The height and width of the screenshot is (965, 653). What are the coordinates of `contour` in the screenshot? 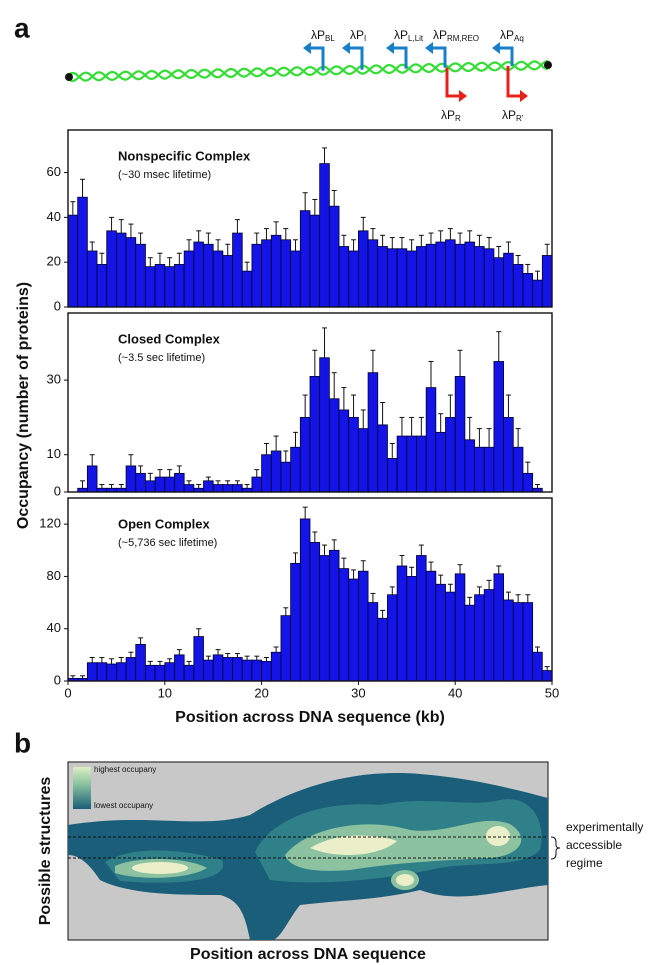 It's located at (353, 845).